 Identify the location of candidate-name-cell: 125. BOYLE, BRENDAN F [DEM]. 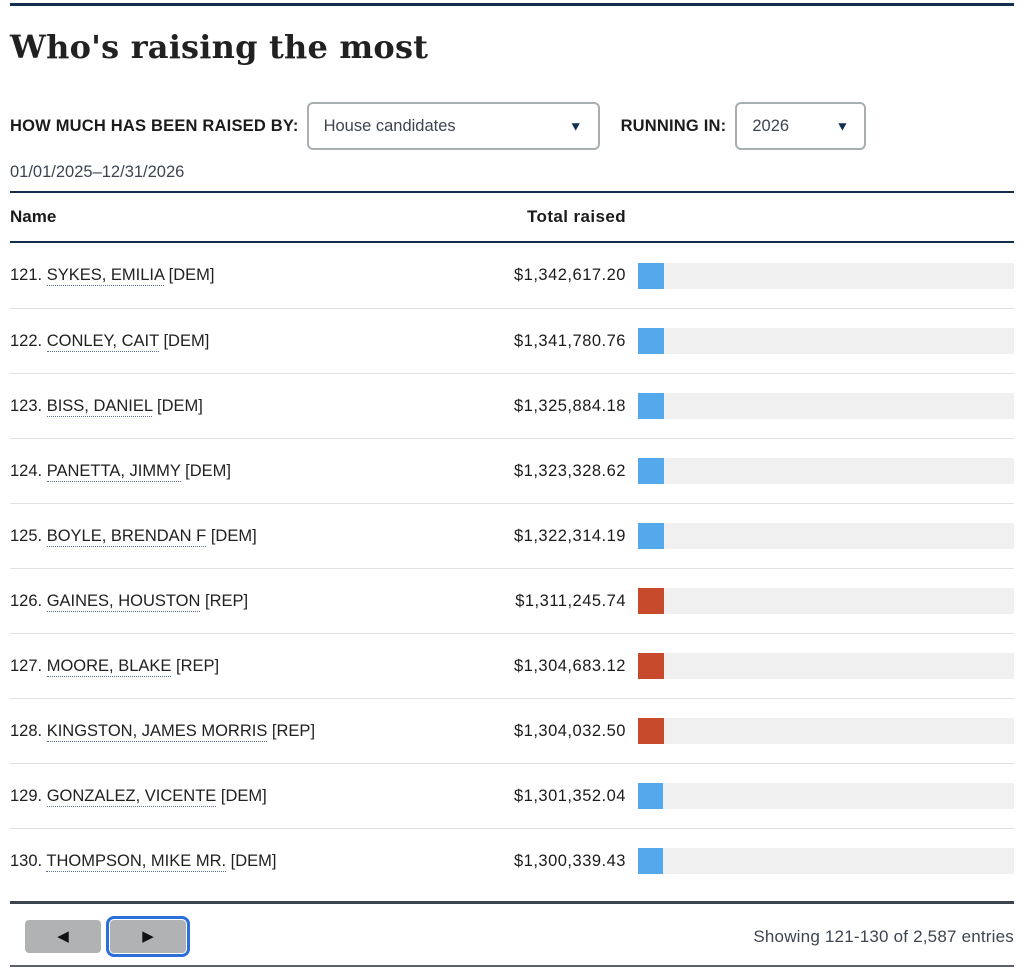
(244, 536).